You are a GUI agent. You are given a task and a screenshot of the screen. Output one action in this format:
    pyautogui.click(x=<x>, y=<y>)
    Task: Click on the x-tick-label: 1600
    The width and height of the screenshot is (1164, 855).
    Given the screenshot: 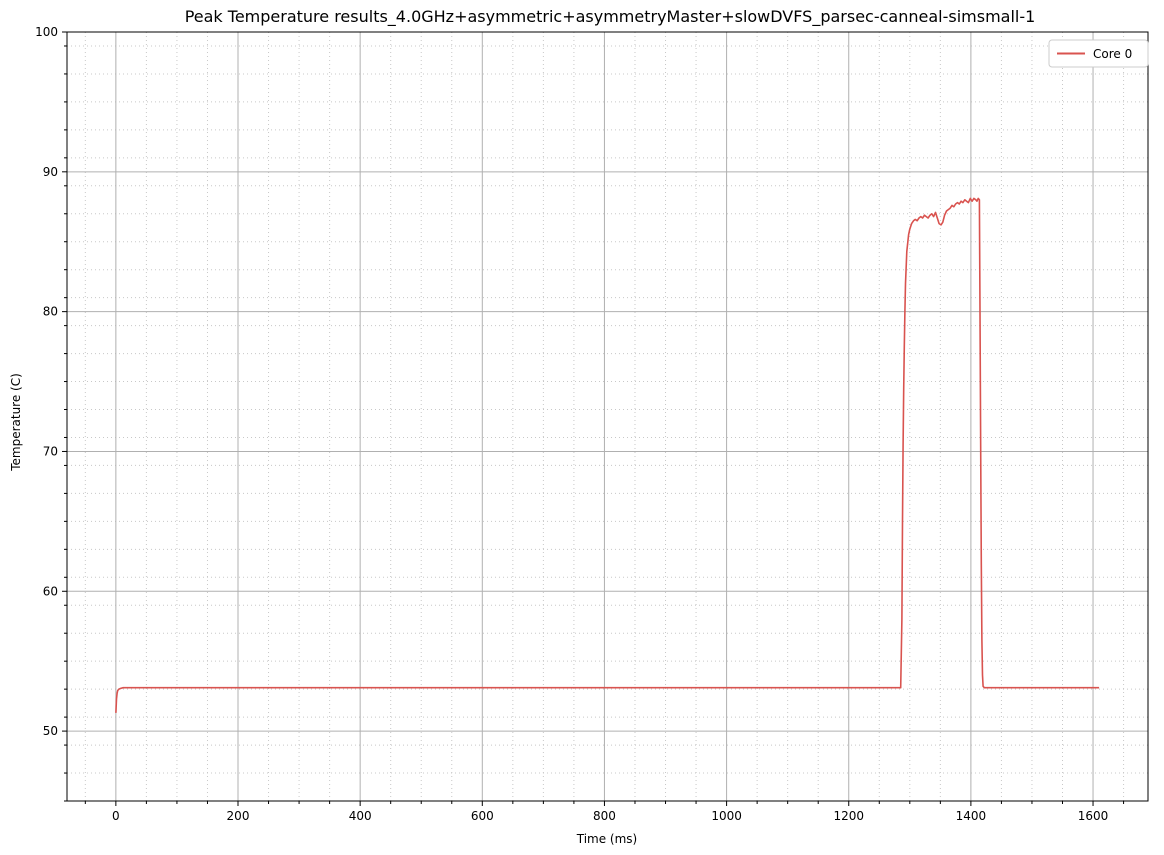 What is the action you would take?
    pyautogui.click(x=1093, y=816)
    